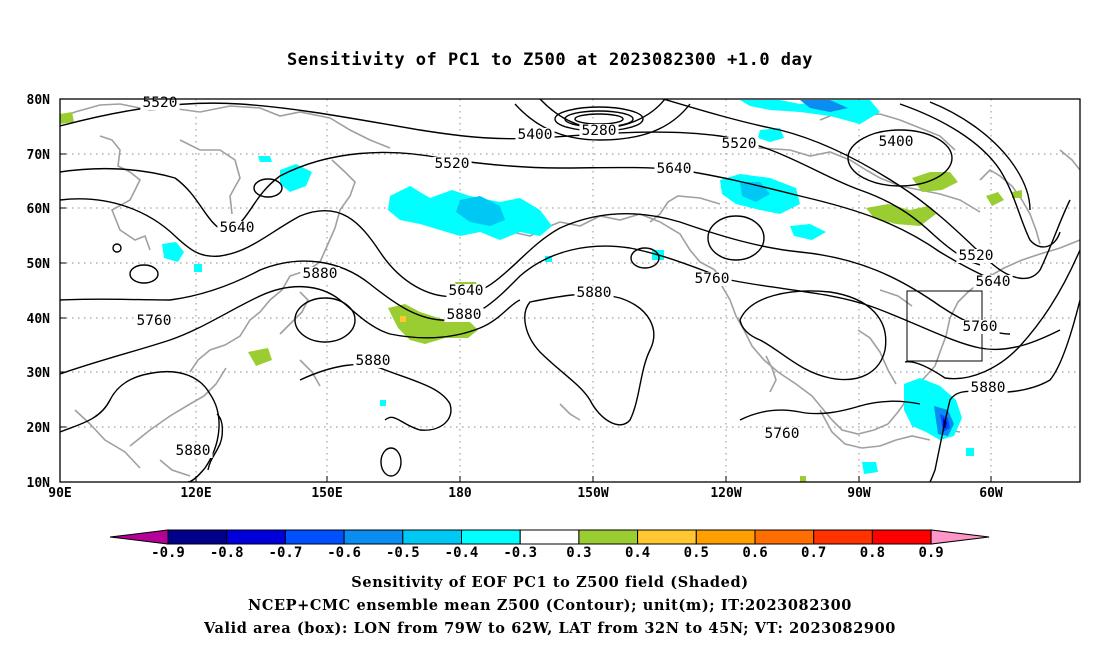  Describe the element at coordinates (168, 553) in the screenshot. I see `colorbar-label: -0.9` at that location.